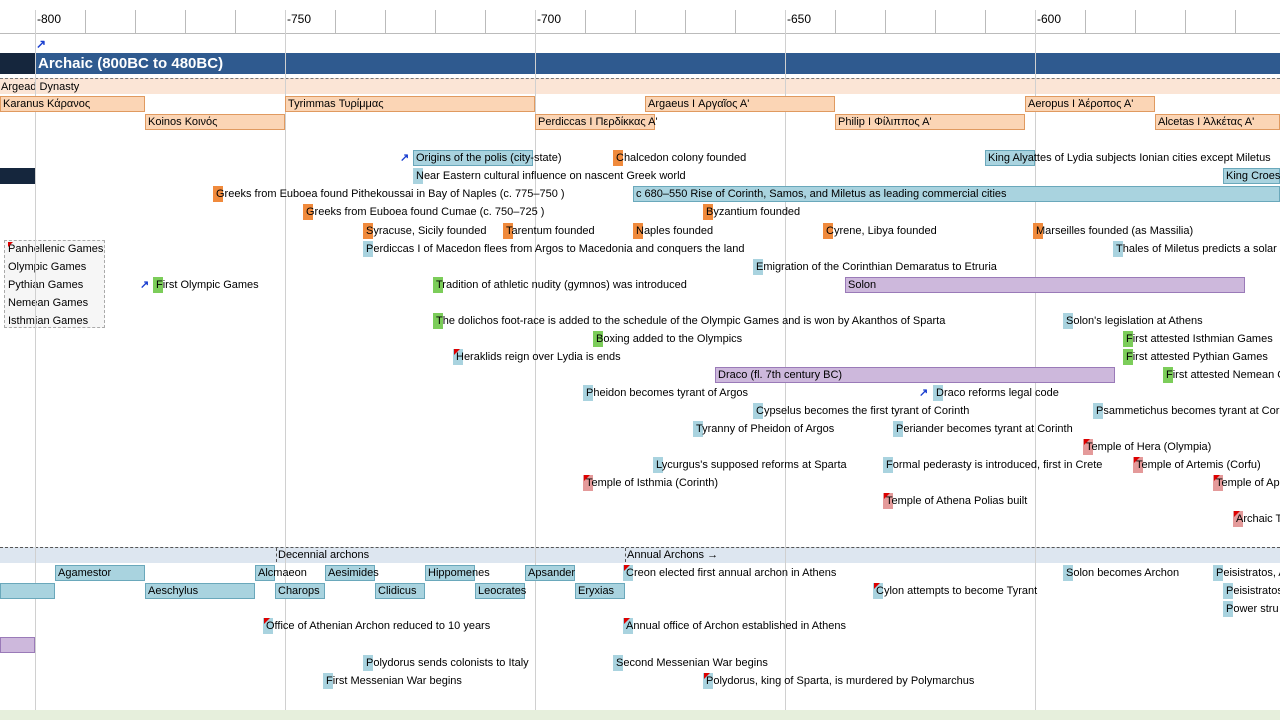 Image resolution: width=1280 pixels, height=720 pixels. Describe the element at coordinates (353, 573) in the screenshot. I see `event-label: Aesimides` at that location.